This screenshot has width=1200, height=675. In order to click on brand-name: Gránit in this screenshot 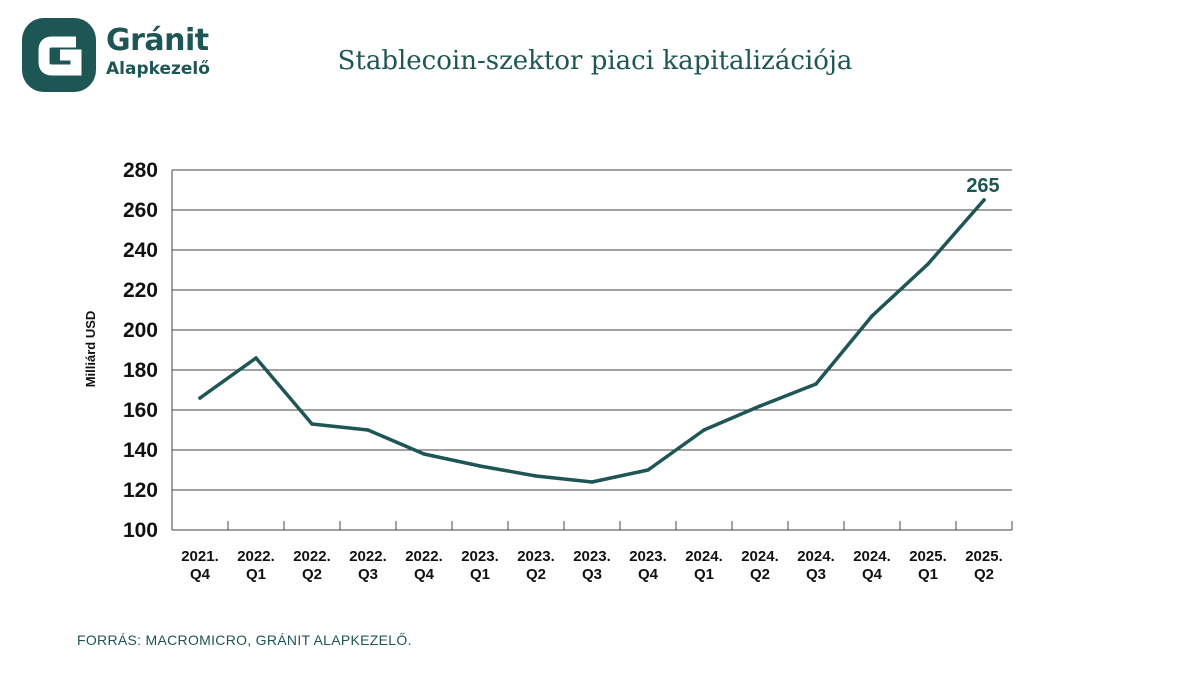, I will do `click(157, 40)`.